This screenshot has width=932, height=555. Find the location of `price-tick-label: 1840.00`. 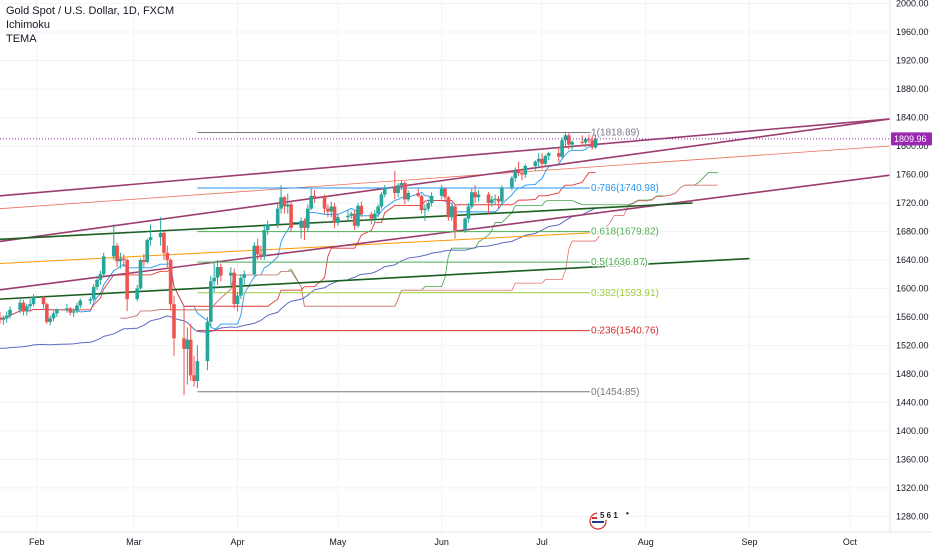

price-tick-label: 1840.00 is located at coordinates (912, 118).